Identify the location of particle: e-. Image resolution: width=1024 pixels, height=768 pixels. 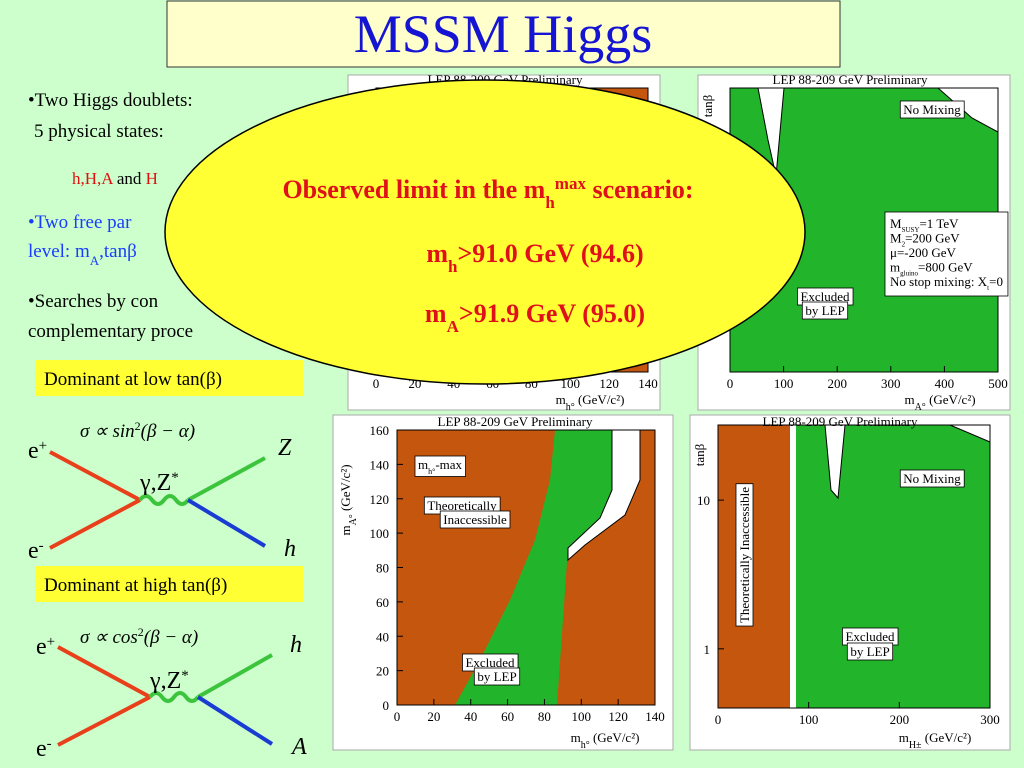
(36, 551).